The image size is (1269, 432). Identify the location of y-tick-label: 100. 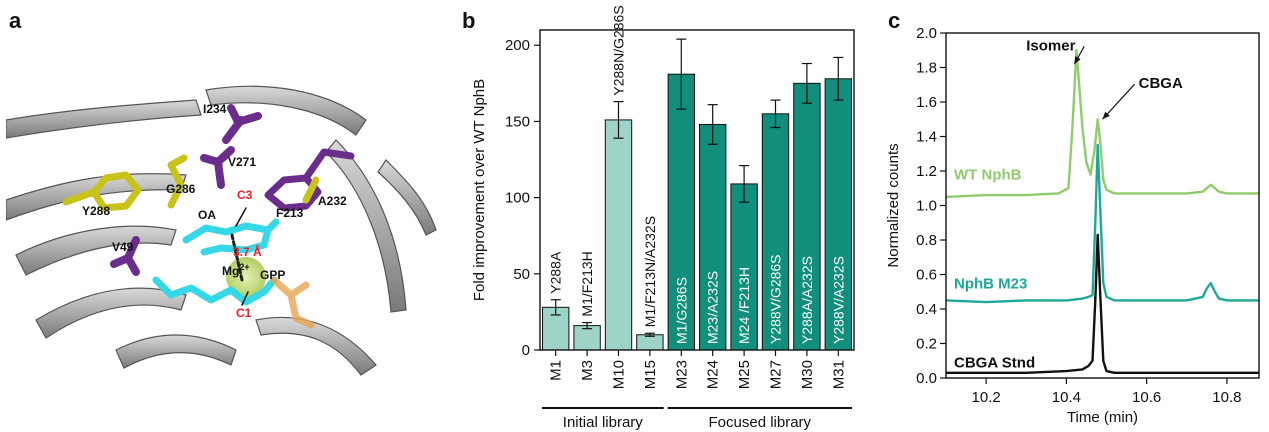
(517, 198).